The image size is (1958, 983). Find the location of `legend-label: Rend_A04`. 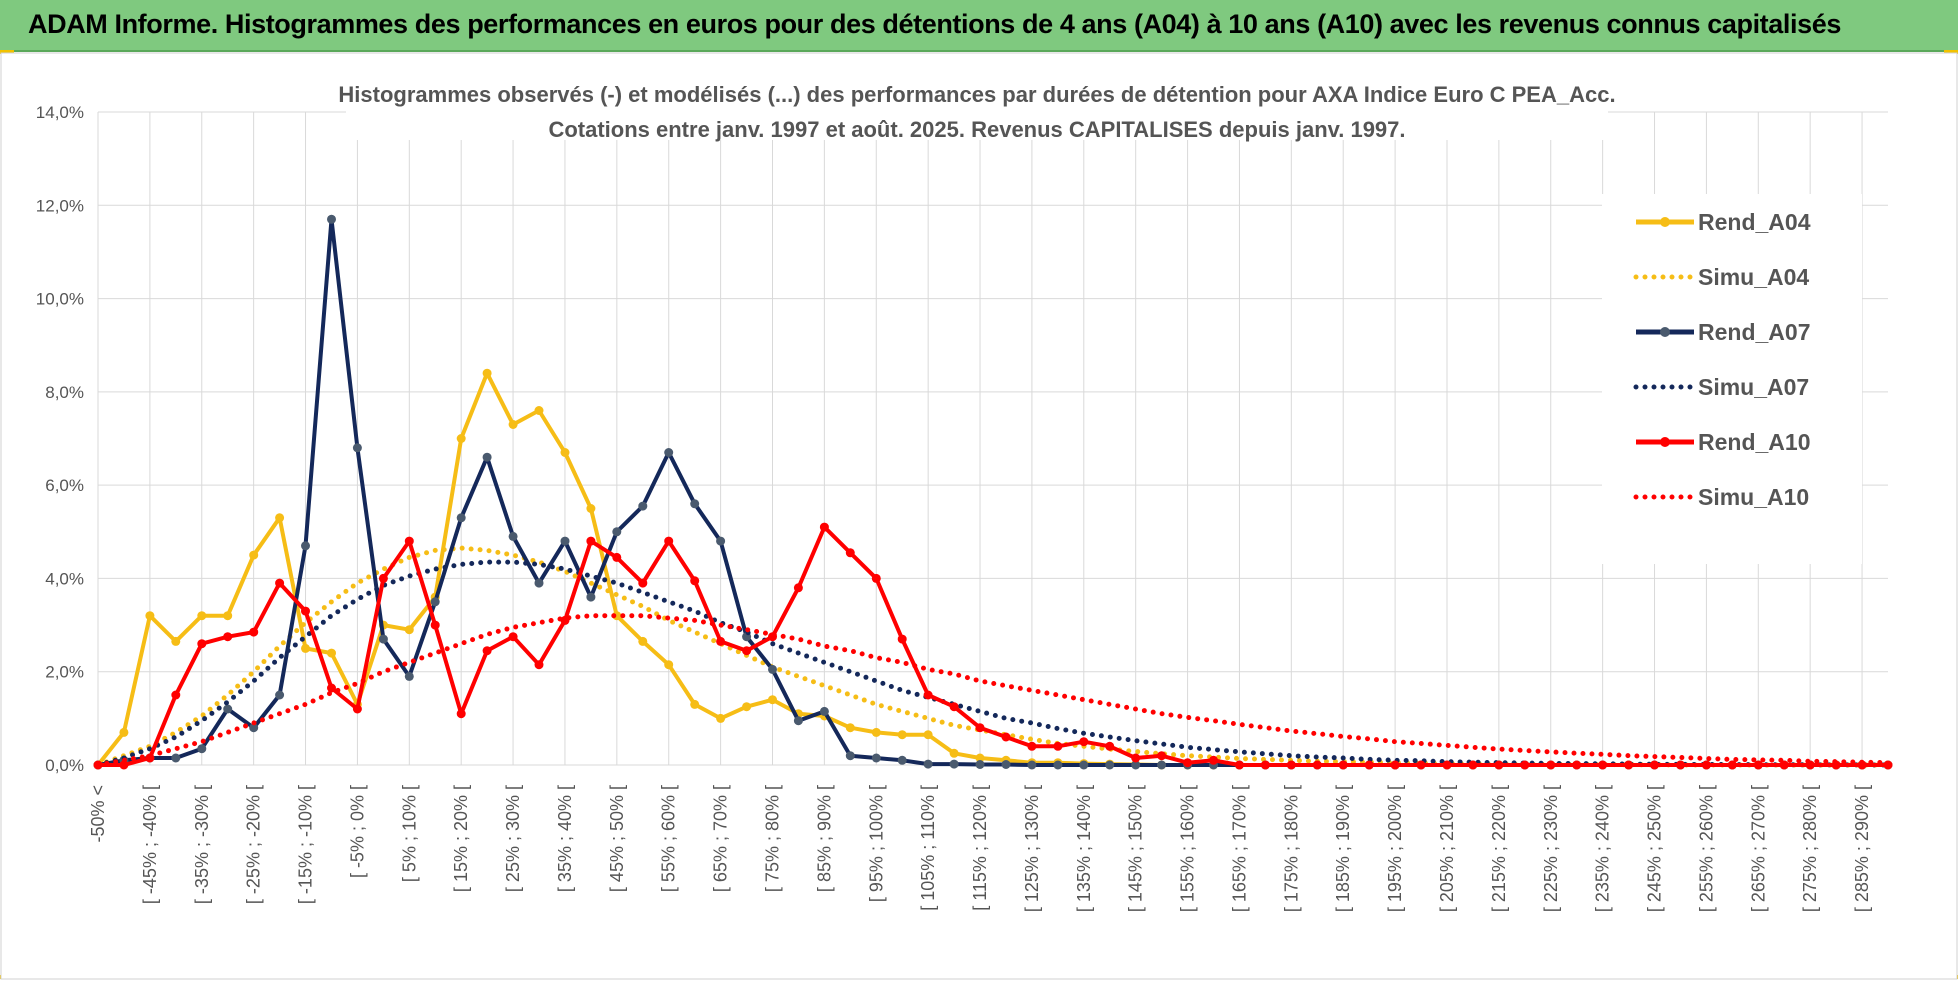

legend-label: Rend_A04 is located at coordinates (1754, 222).